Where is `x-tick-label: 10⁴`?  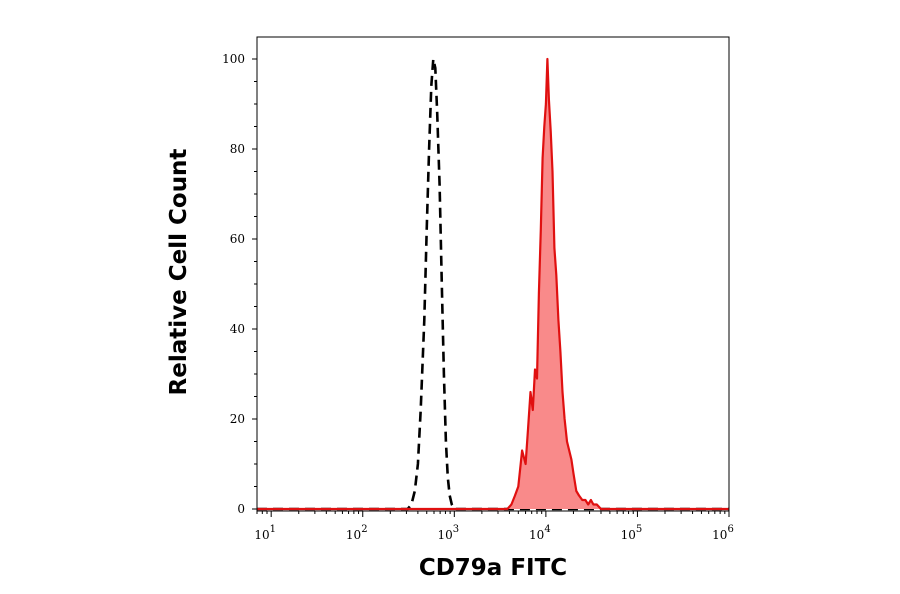 x-tick-label: 10⁴ is located at coordinates (540, 533).